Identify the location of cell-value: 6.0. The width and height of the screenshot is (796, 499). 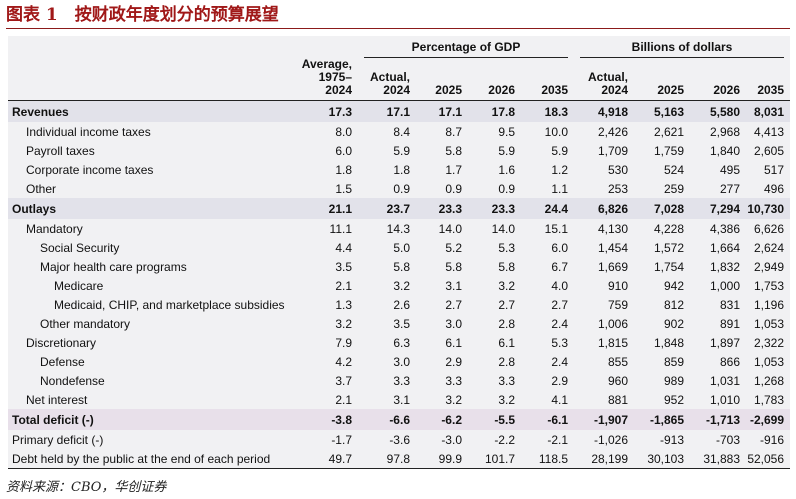
(343, 150).